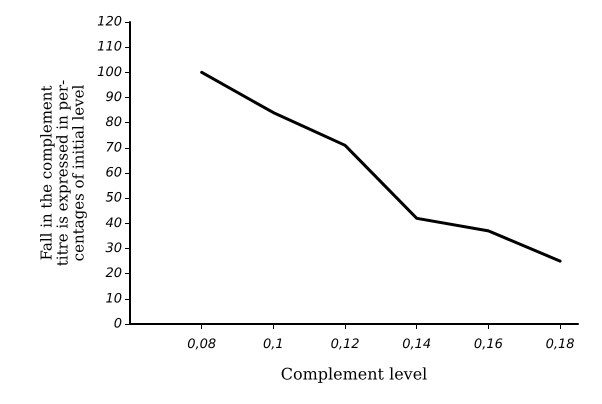  Describe the element at coordinates (113, 223) in the screenshot. I see `y-tick-label: 40` at that location.